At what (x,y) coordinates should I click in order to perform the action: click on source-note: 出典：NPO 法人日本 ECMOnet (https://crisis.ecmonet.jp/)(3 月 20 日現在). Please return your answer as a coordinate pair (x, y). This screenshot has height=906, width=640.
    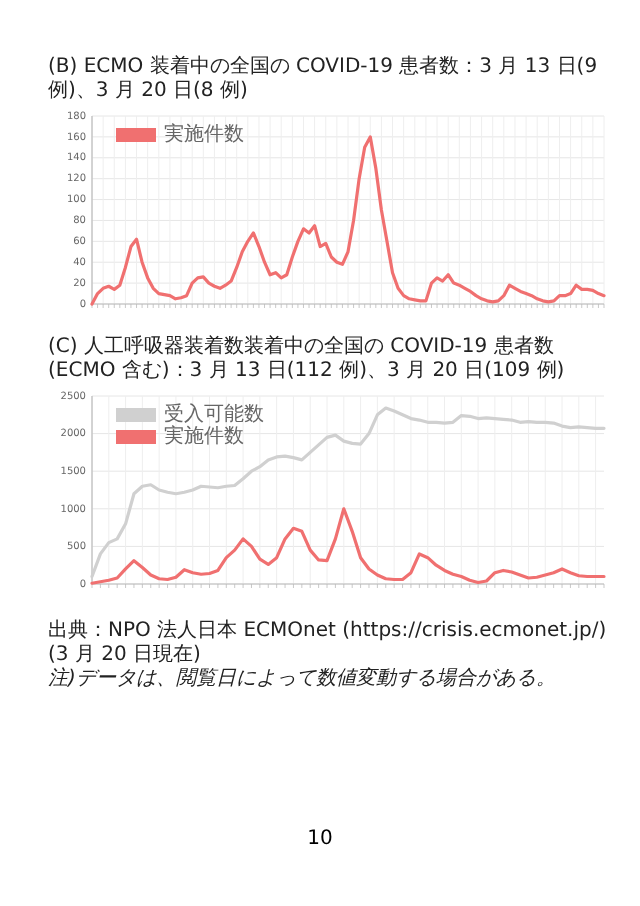
    Looking at the image, I should click on (328, 643).